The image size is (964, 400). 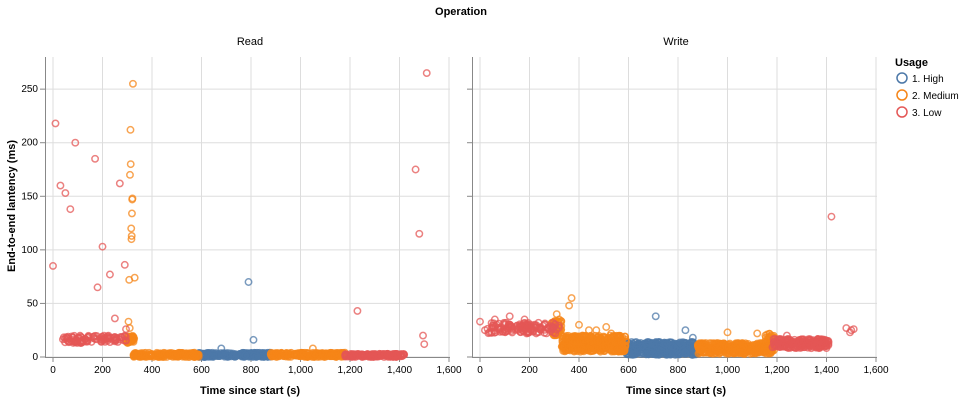 I want to click on y-tick-label: 50, so click(x=33, y=303).